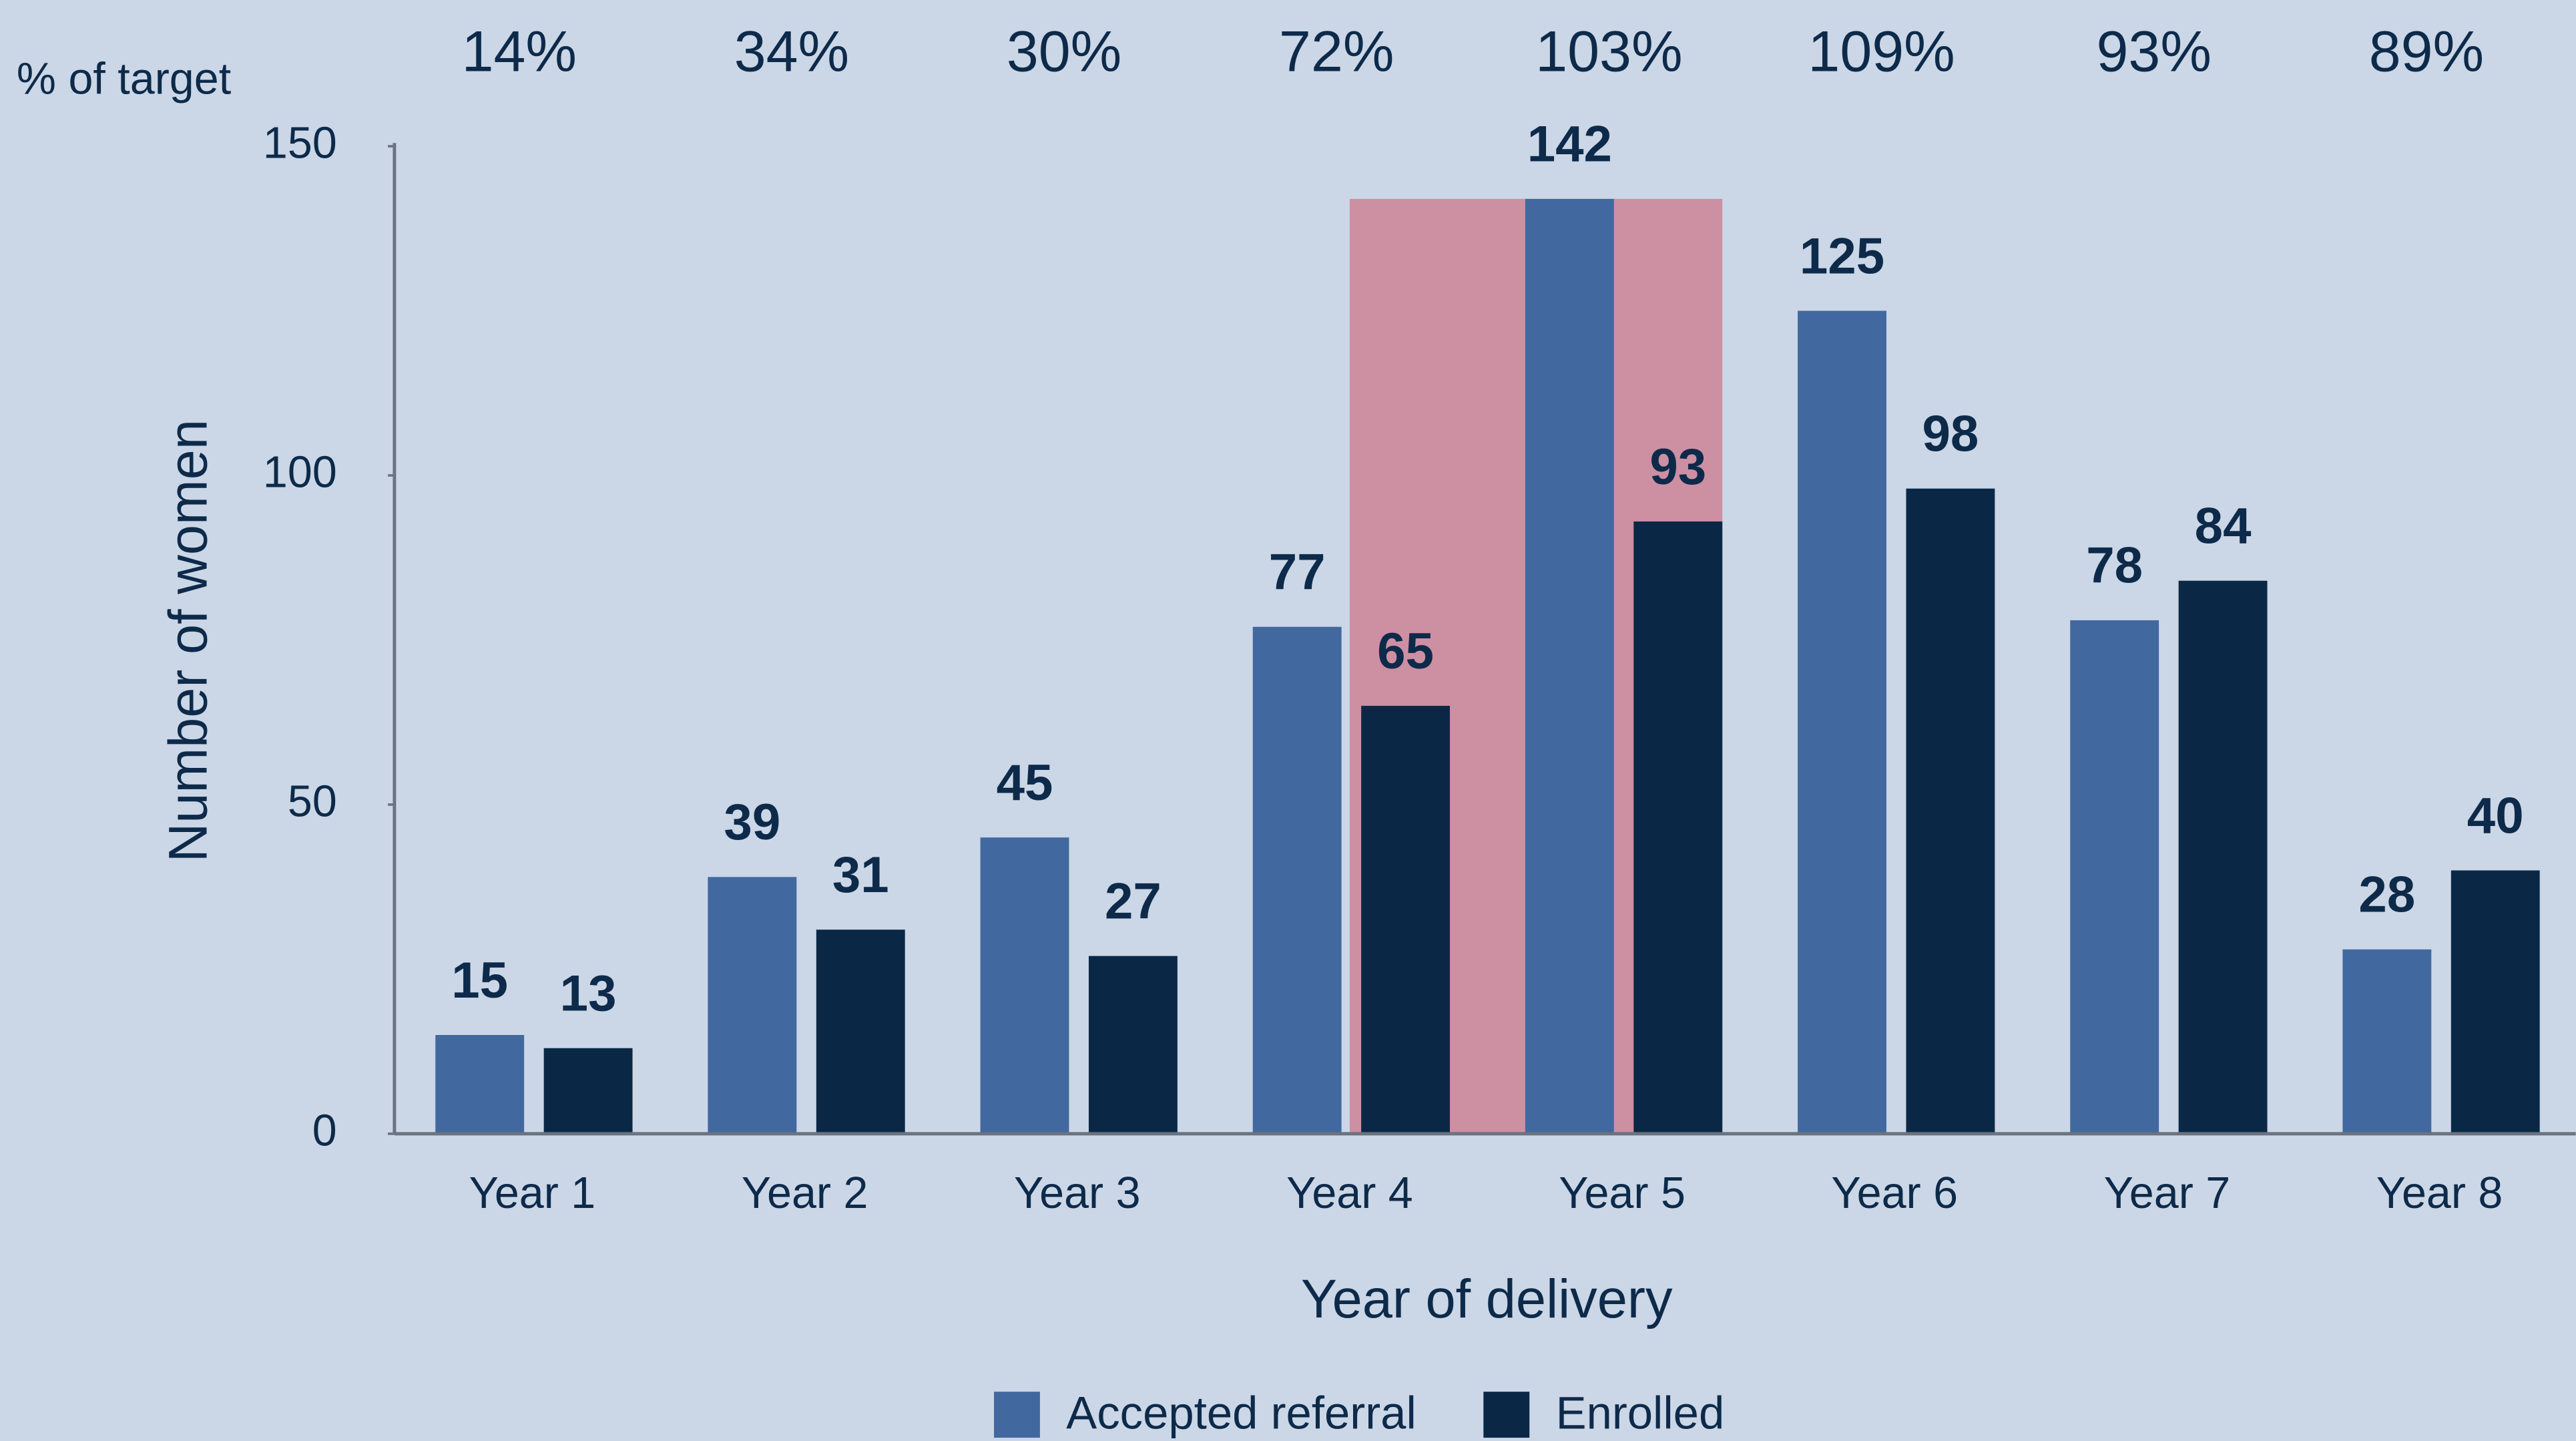  Describe the element at coordinates (2114, 566) in the screenshot. I see `data-label: 78` at that location.